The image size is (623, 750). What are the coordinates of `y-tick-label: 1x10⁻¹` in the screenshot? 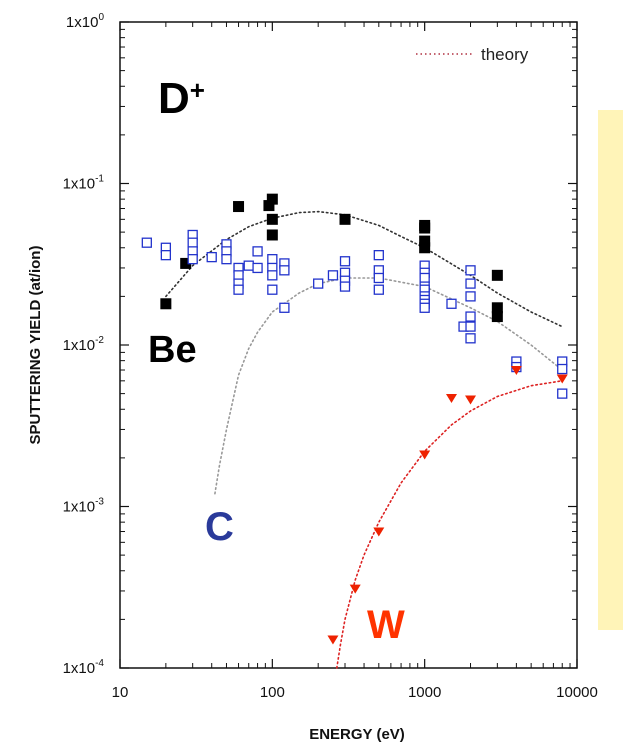 It's located at (84, 183).